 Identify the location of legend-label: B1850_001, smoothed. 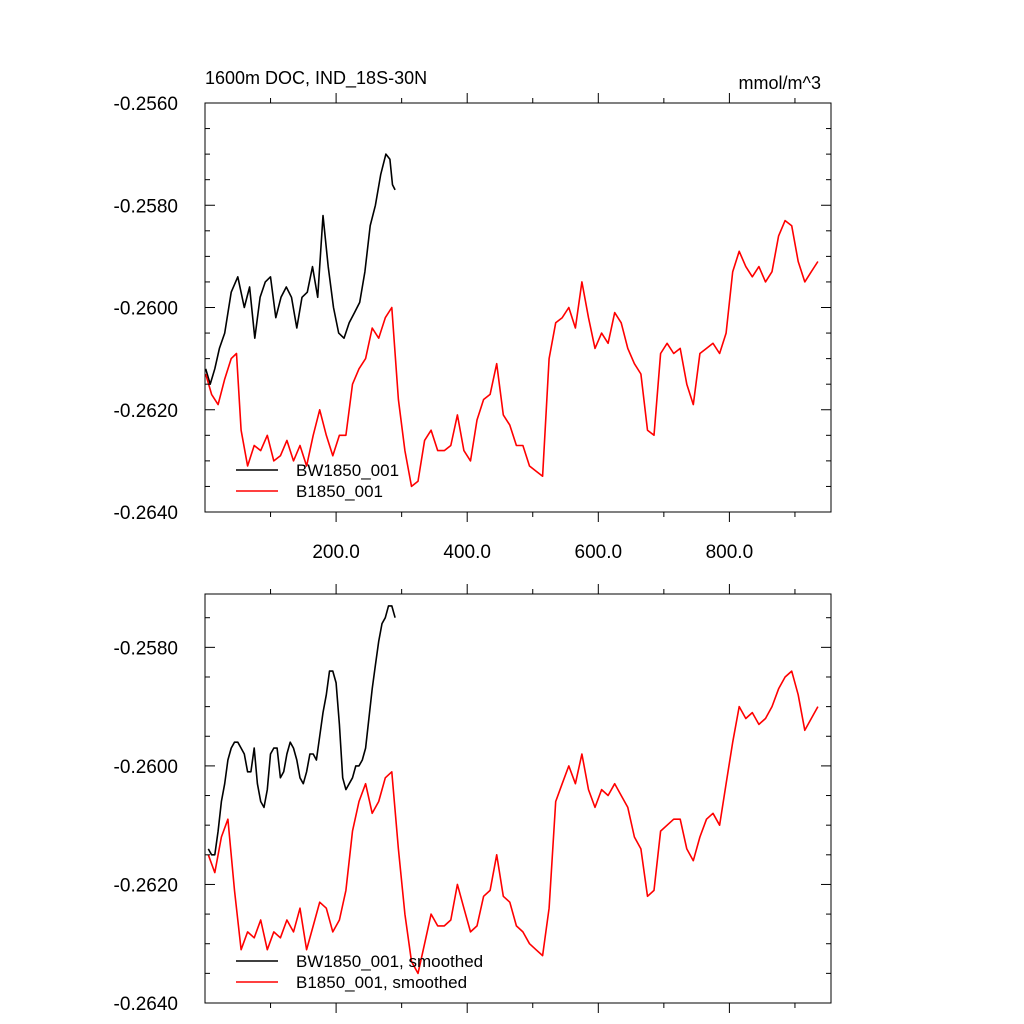
(381, 982).